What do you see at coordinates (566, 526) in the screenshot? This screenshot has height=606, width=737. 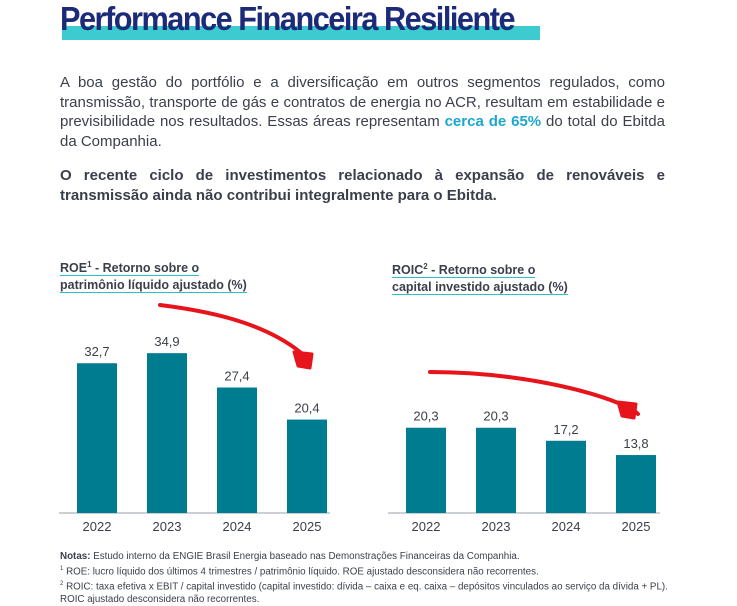 I see `roic-tick-label: 2024` at bounding box center [566, 526].